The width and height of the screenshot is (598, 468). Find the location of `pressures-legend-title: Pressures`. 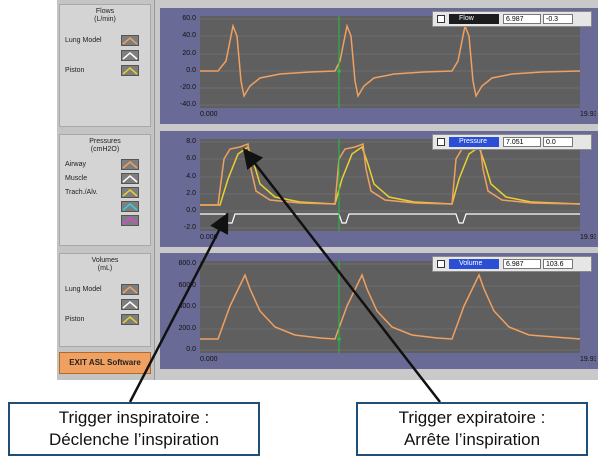

pressures-legend-title: Pressures is located at coordinates (105, 141).